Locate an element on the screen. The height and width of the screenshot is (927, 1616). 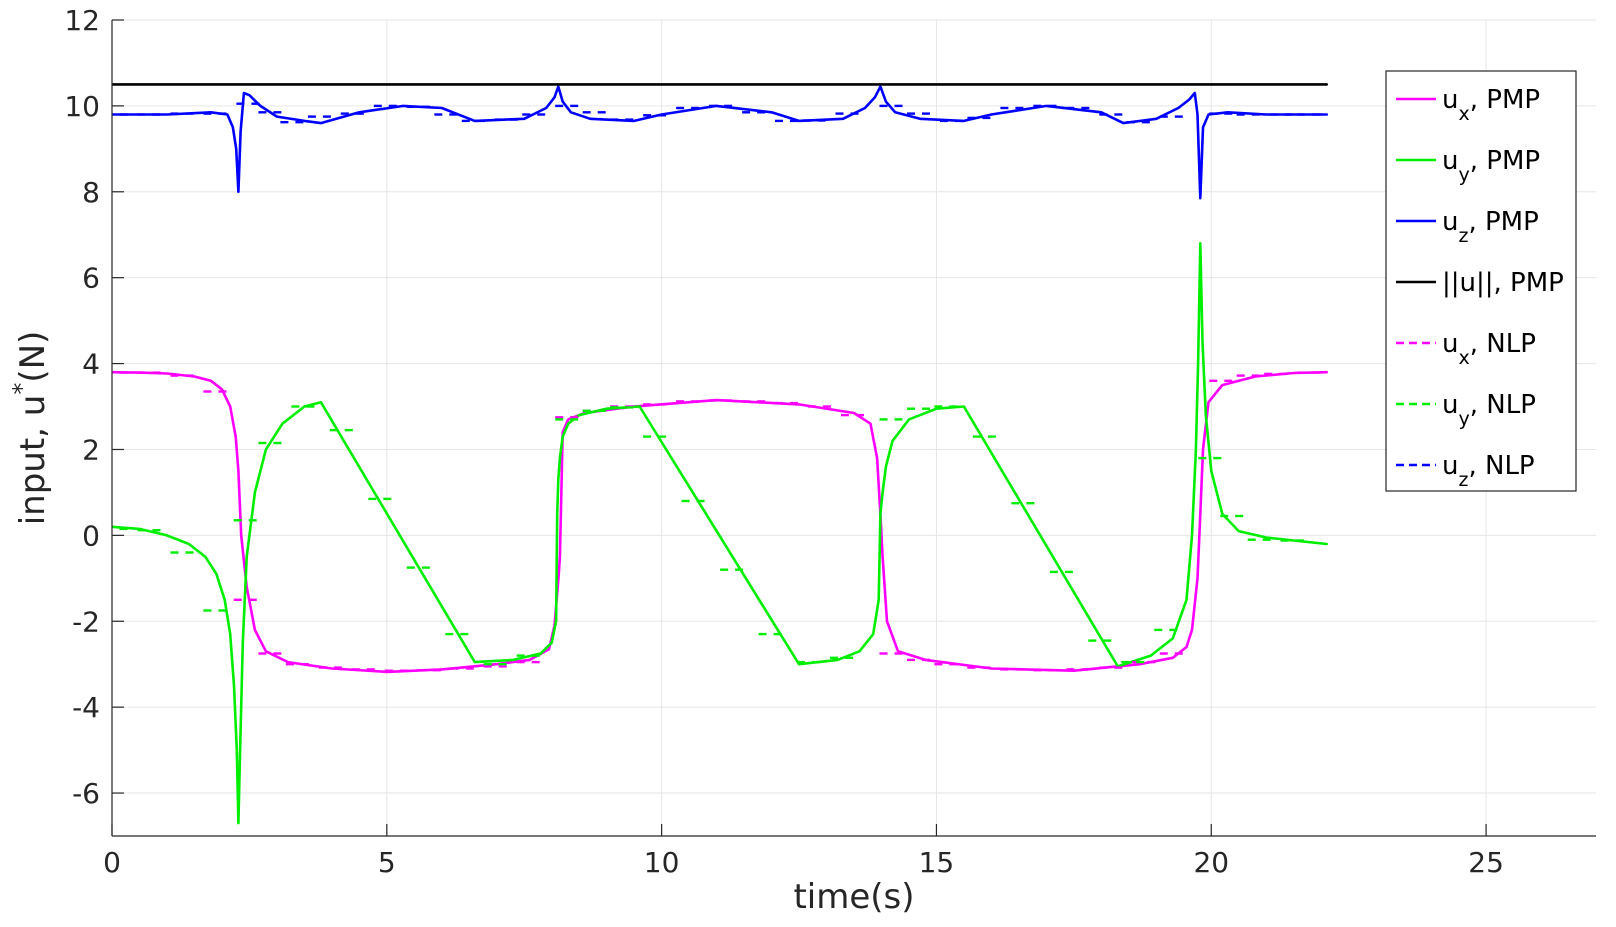
x-tick-label: 10 is located at coordinates (662, 862).